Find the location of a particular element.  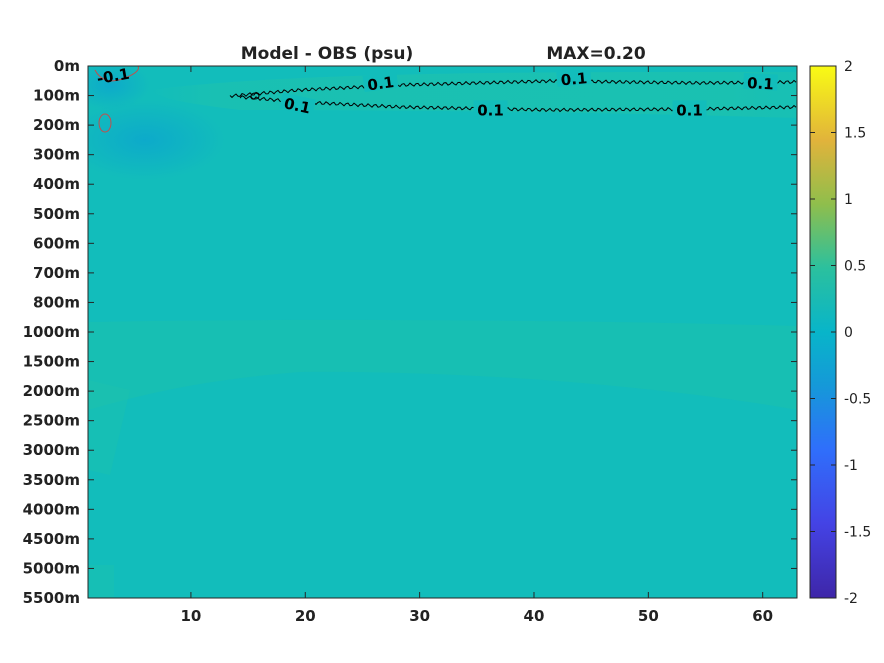

x-tick-label: 40 is located at coordinates (534, 616).